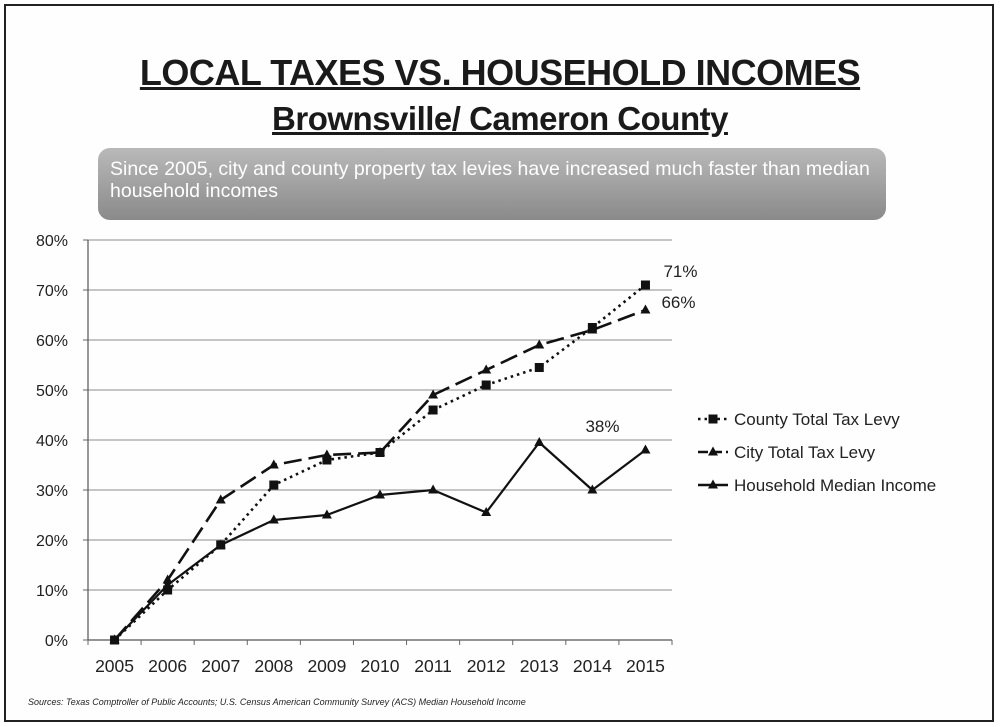 The width and height of the screenshot is (1000, 727). What do you see at coordinates (433, 666) in the screenshot?
I see `x-tick-label: 2011` at bounding box center [433, 666].